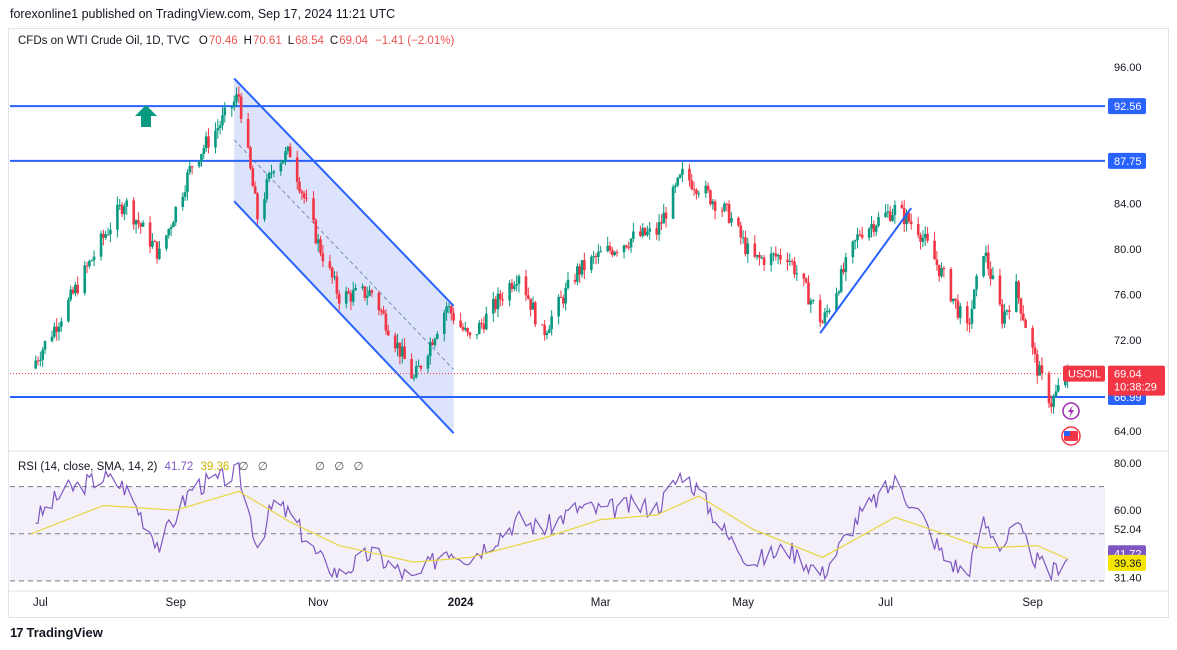 The image size is (1177, 650). I want to click on price-axis-label: 76.00, so click(1128, 295).